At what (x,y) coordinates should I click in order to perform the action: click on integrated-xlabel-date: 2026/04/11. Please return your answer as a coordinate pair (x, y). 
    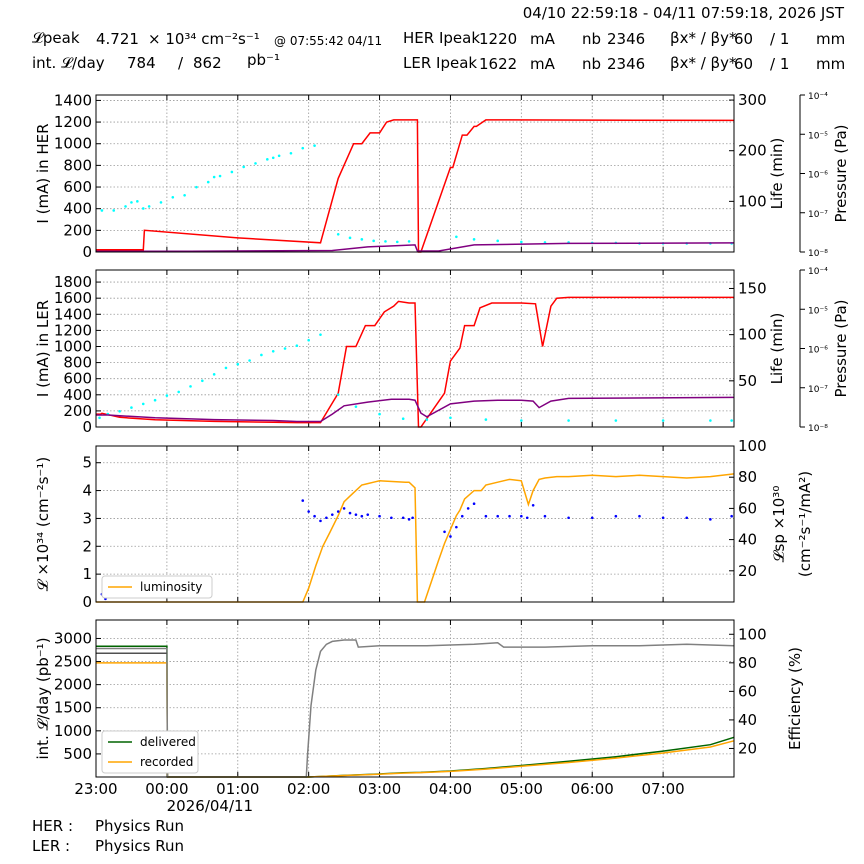
    Looking at the image, I should click on (210, 806).